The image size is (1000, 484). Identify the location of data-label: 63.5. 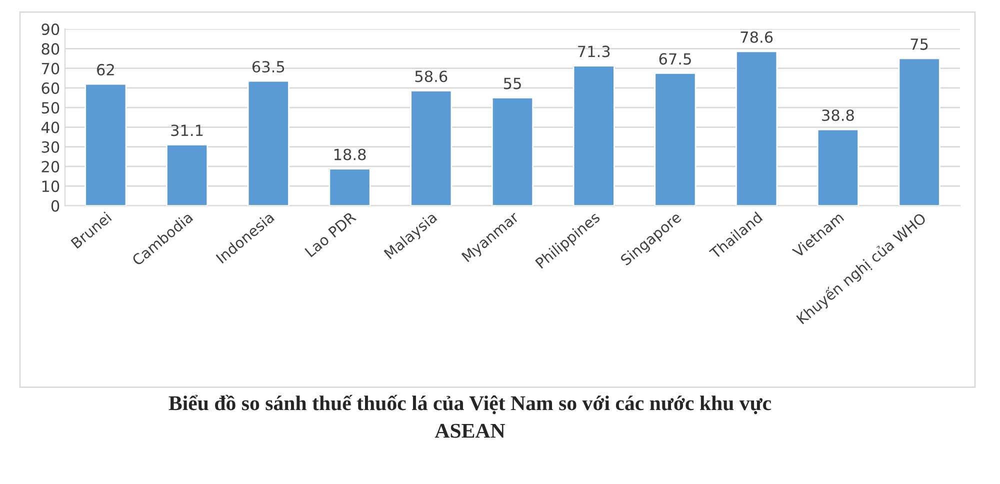
(268, 66).